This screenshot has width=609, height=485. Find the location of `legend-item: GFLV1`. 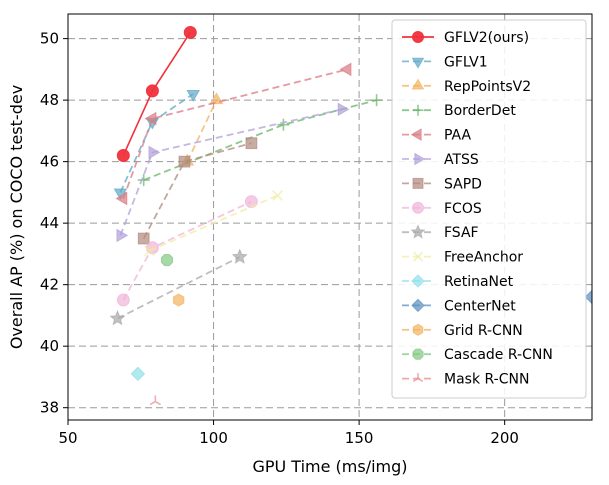

legend-item: GFLV1 is located at coordinates (445, 62).